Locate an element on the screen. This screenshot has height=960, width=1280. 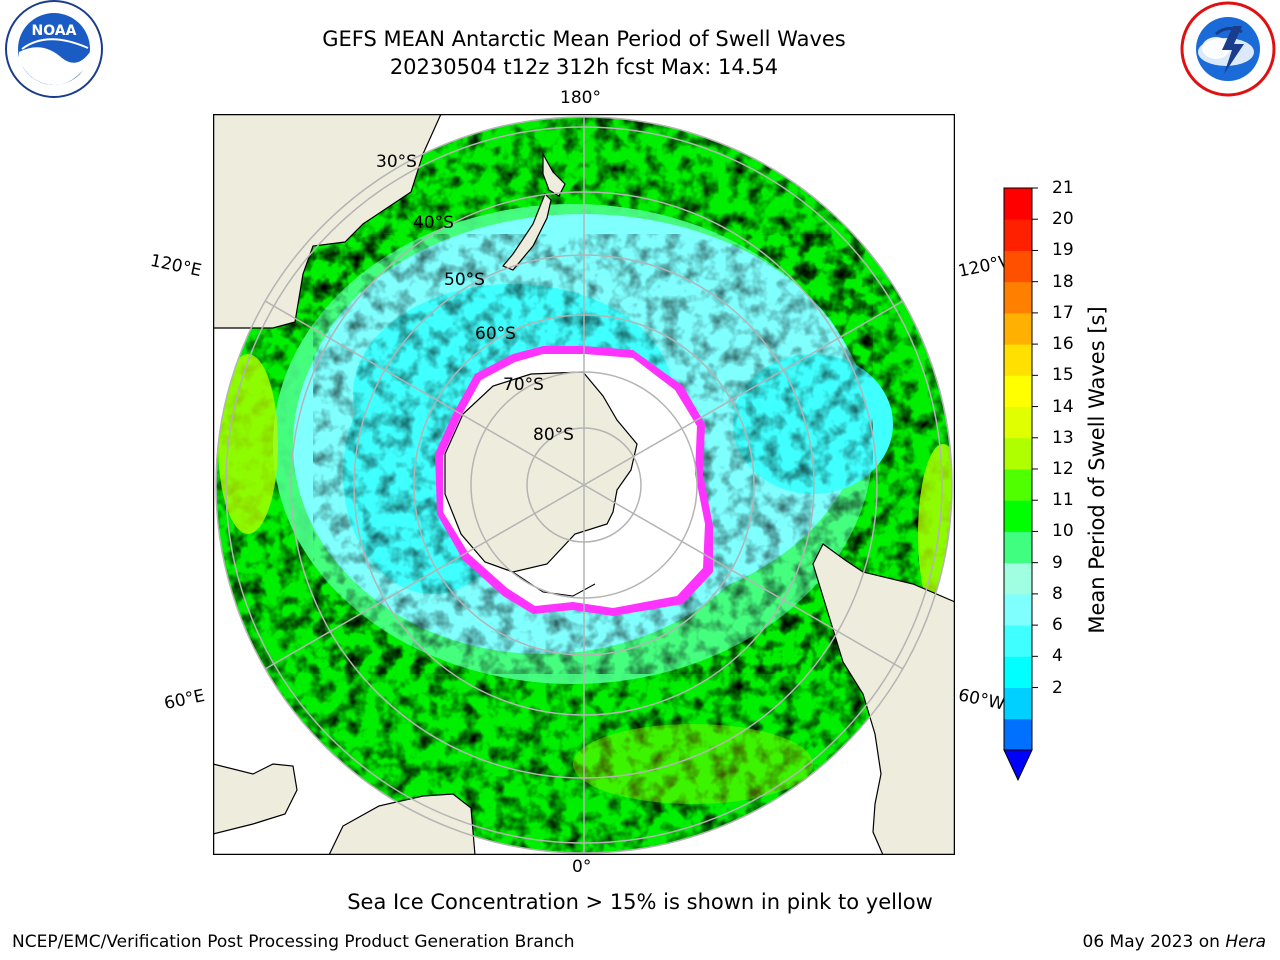
footer-host: Hera is located at coordinates (1245, 942).